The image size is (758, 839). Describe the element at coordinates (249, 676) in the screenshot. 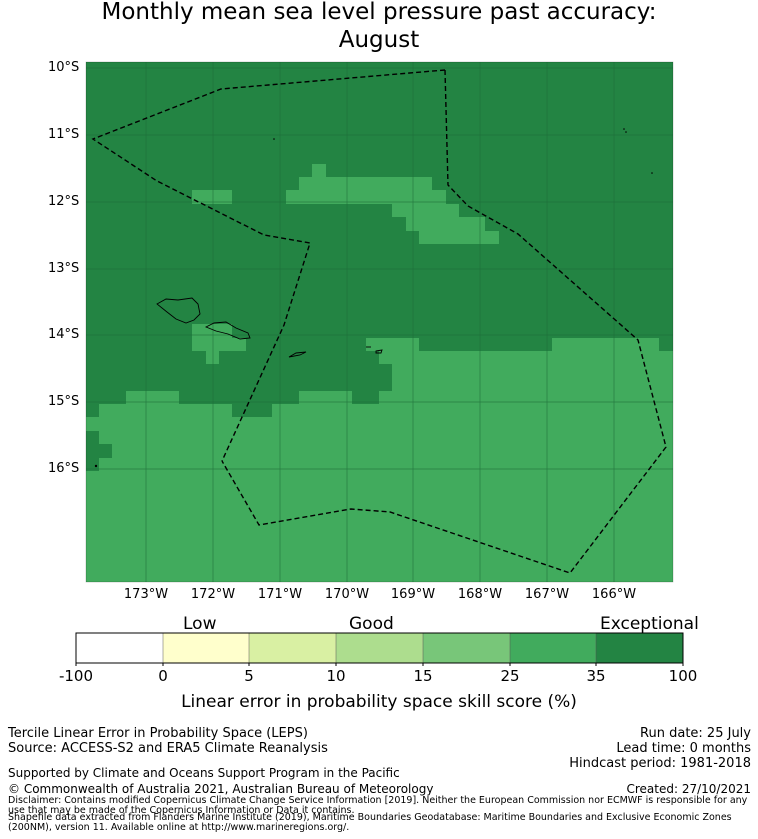

I see `colorbar-tick: 5` at that location.